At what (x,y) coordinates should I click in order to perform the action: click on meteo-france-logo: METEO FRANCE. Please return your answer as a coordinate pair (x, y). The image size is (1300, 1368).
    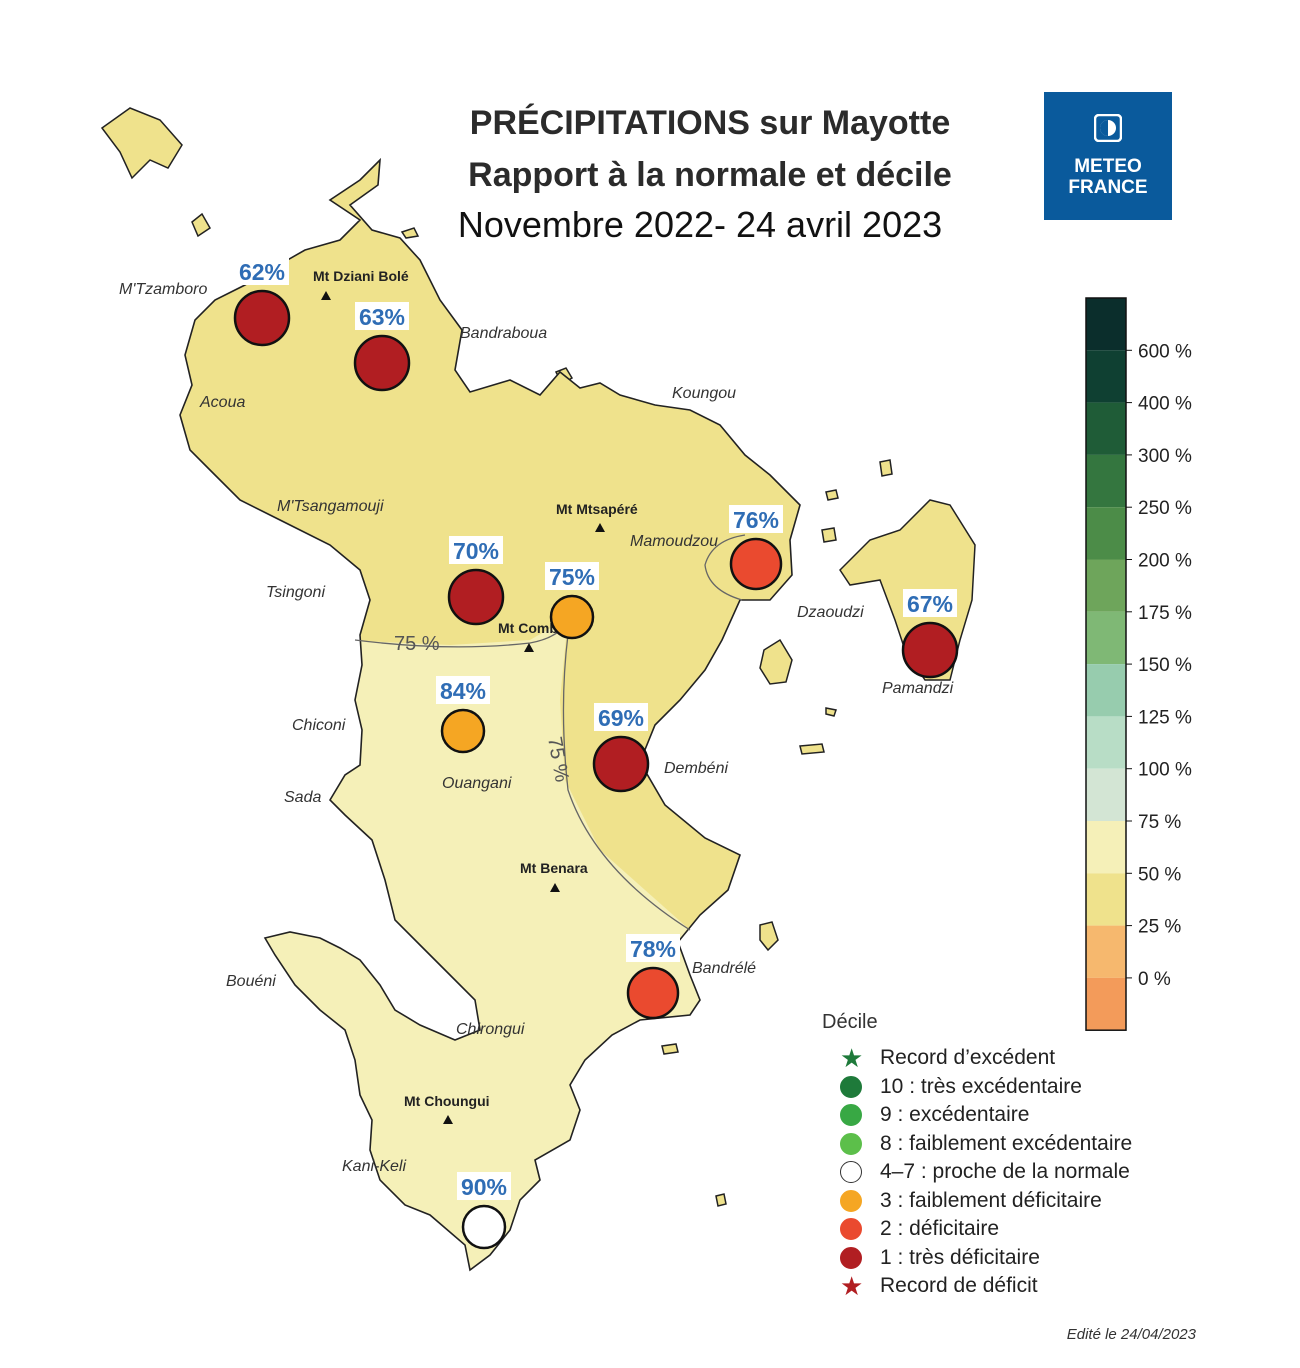
    Looking at the image, I should click on (1108, 156).